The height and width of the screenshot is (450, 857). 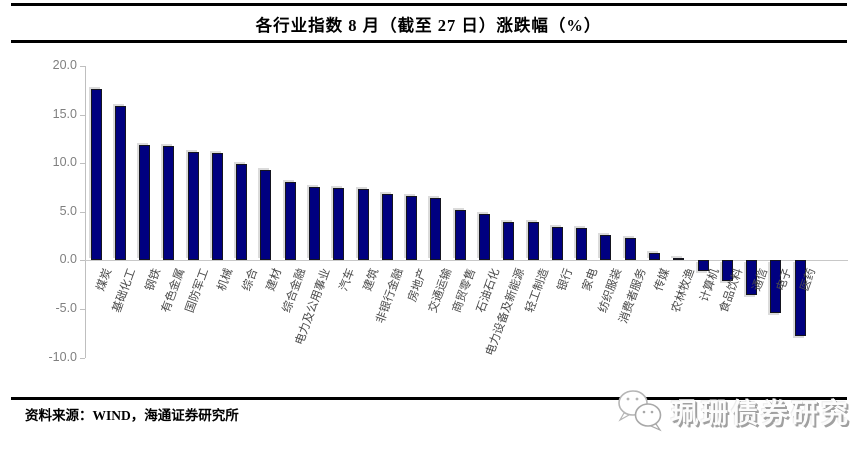 I want to click on category-label: 家电, so click(x=590, y=280).